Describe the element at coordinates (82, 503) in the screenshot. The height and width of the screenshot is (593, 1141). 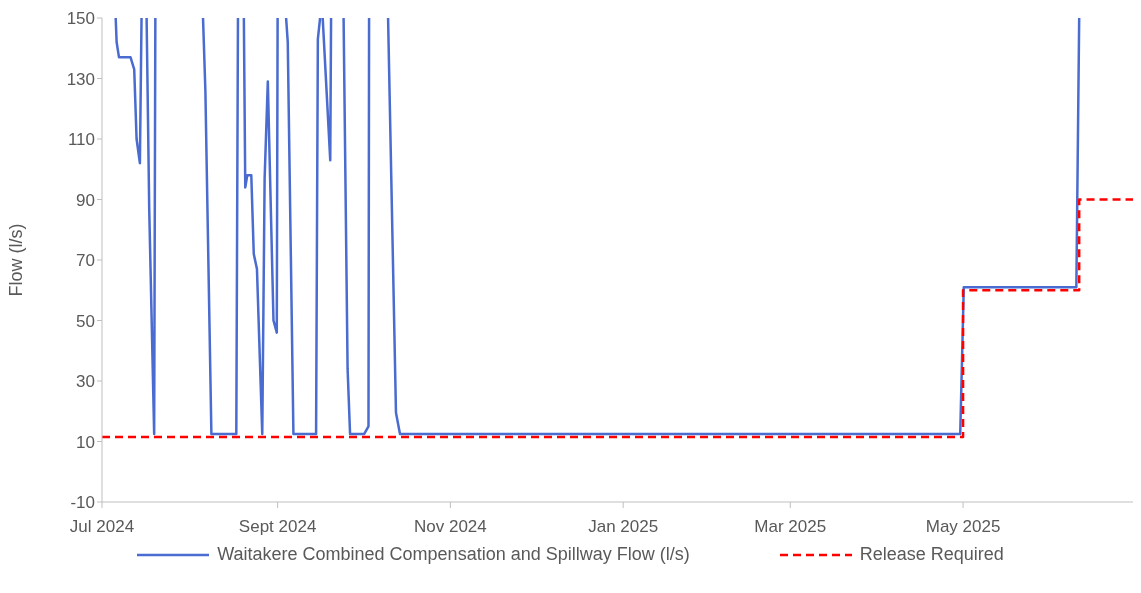
I see `y-tick-label: -10` at that location.